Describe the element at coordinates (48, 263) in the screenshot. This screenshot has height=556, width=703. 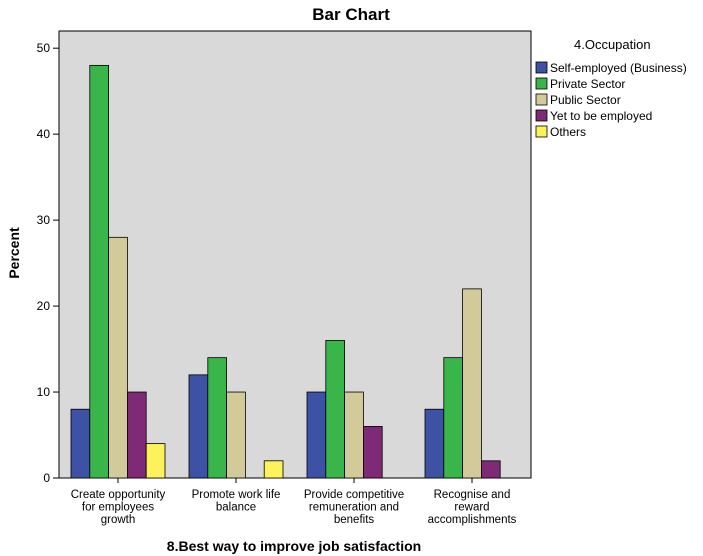
I see `y-axis: 0 10 20 30 40 50` at that location.